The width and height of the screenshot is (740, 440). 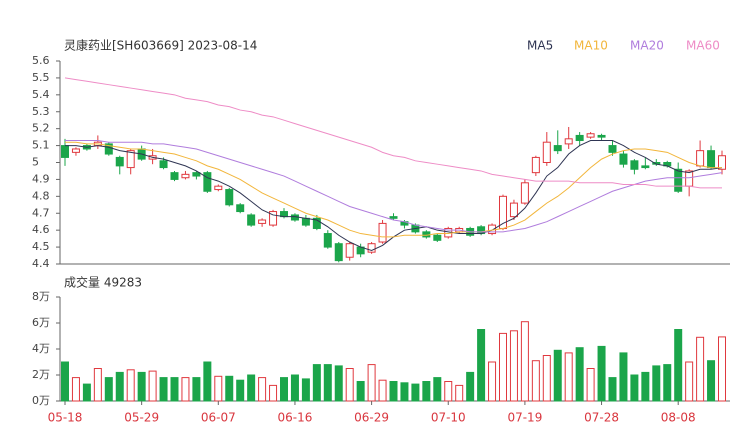 What do you see at coordinates (103, 282) in the screenshot?
I see `volume-title: 成交量 49283` at bounding box center [103, 282].